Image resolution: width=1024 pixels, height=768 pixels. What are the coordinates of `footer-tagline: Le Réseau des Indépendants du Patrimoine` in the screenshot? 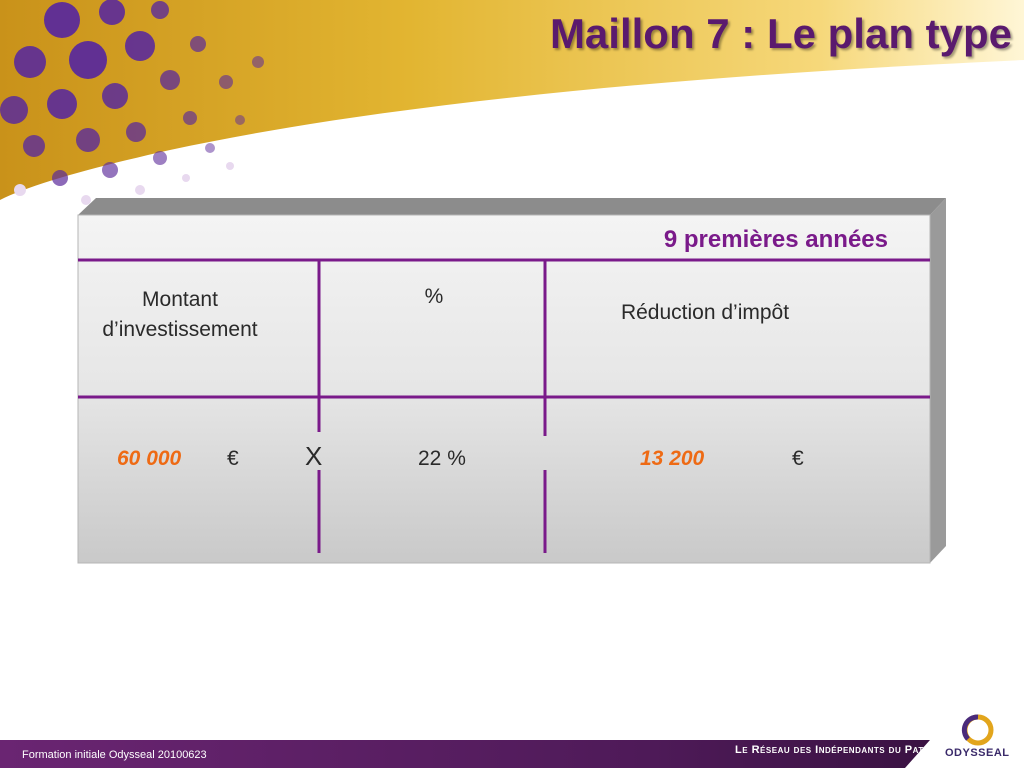 It's located at (848, 750).